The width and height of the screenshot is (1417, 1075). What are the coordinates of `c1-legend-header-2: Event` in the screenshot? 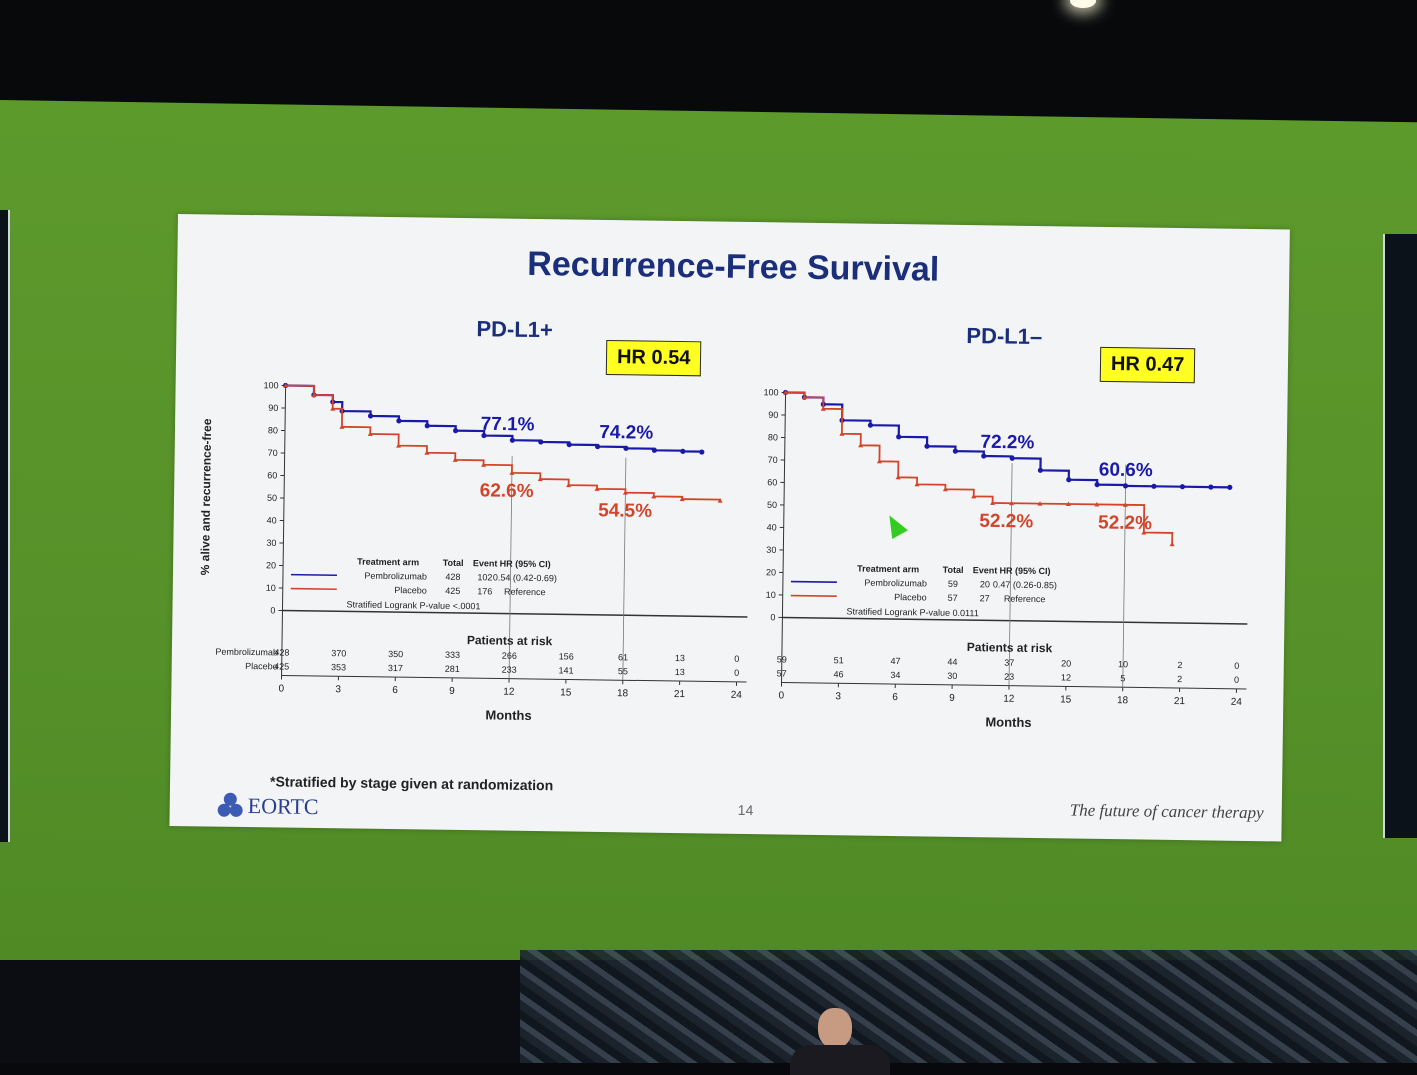 It's located at (985, 570).